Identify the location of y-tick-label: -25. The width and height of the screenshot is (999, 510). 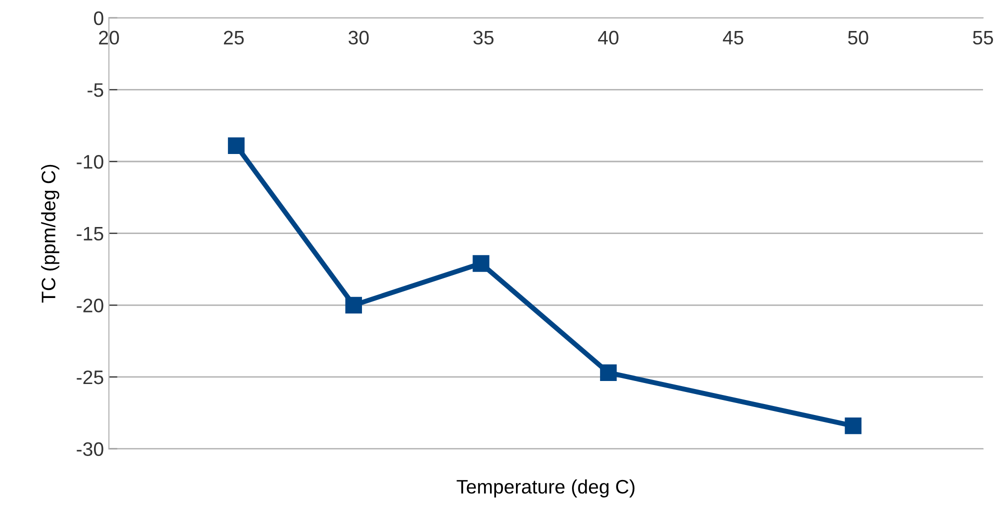
(90, 377).